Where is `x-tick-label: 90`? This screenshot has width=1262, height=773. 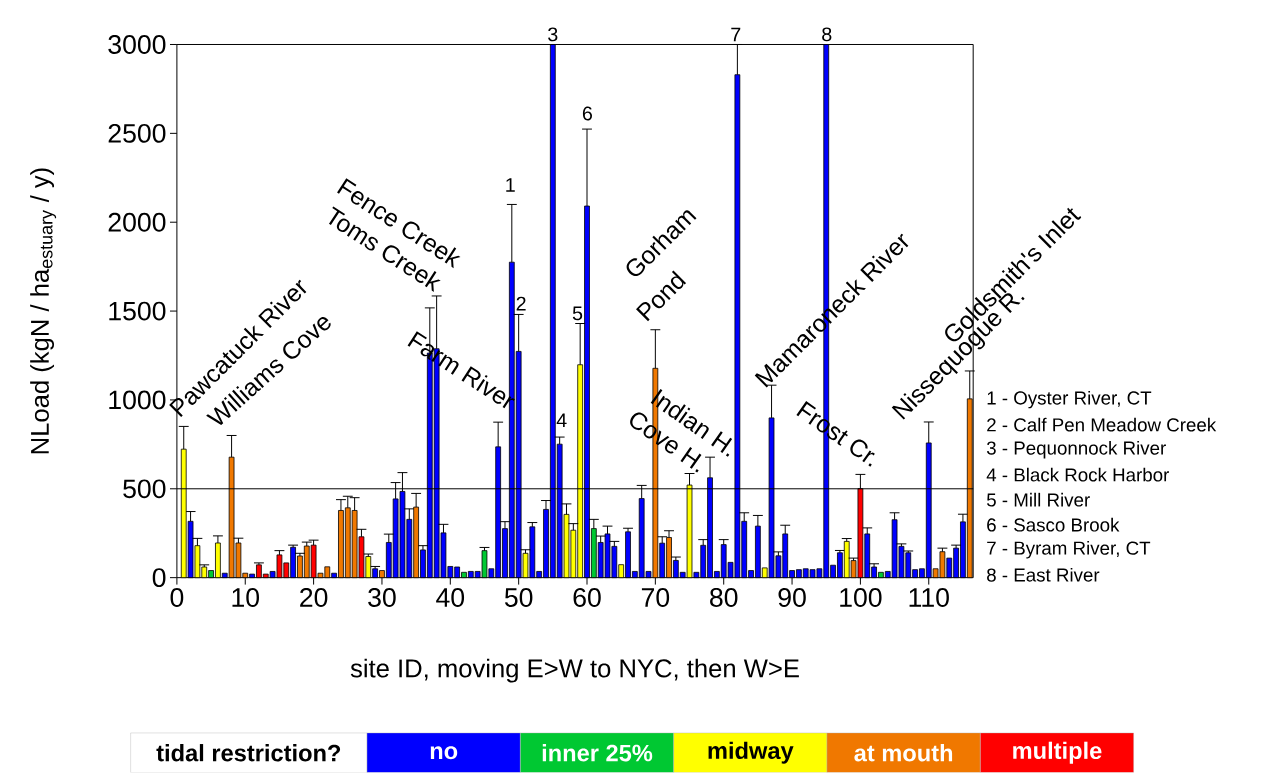
x-tick-label: 90 is located at coordinates (792, 598).